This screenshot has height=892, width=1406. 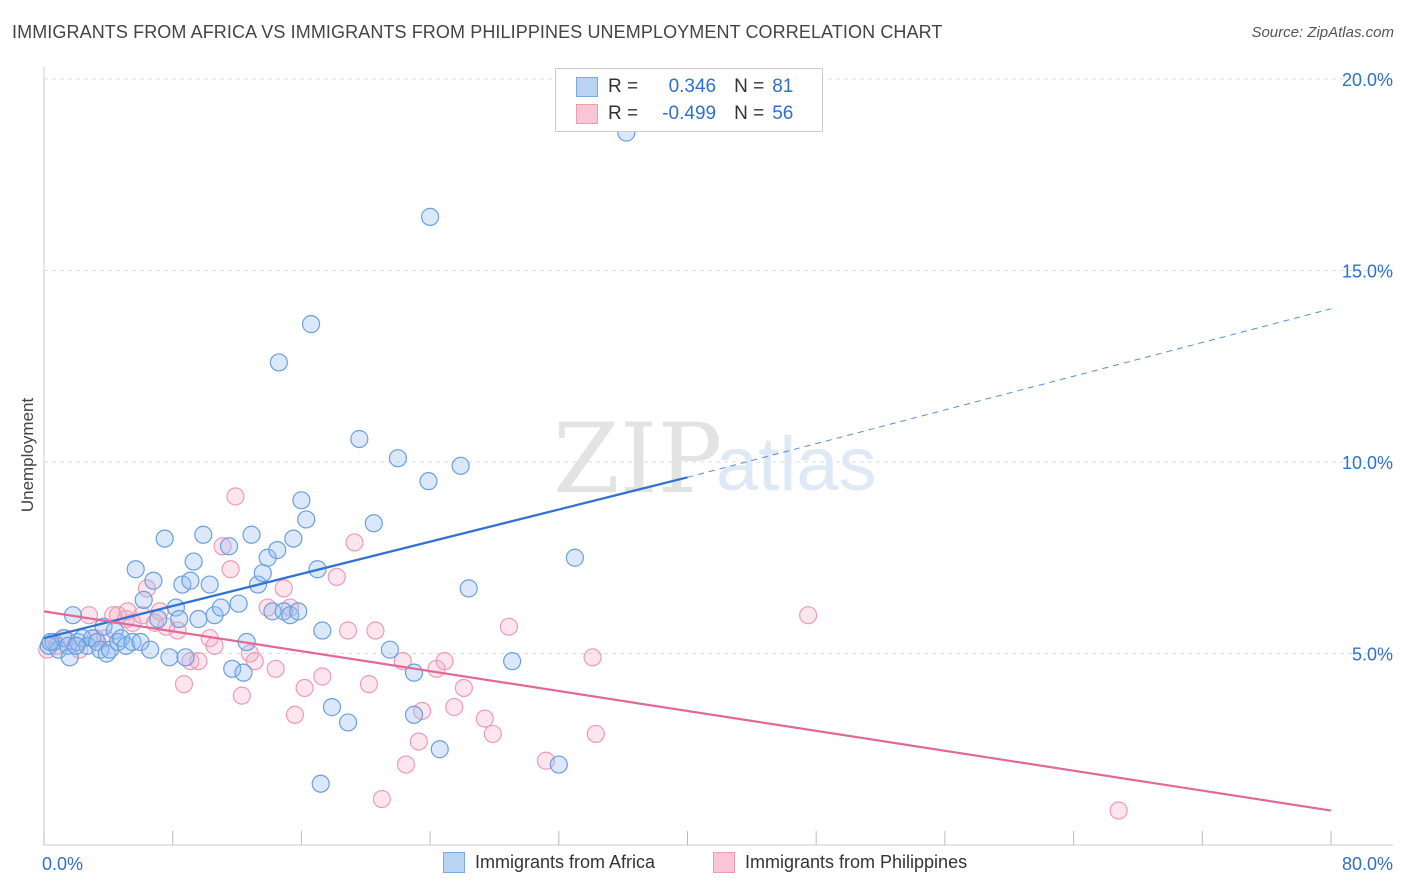 I want to click on y-tick-label: 5.0%, so click(x=1372, y=655).